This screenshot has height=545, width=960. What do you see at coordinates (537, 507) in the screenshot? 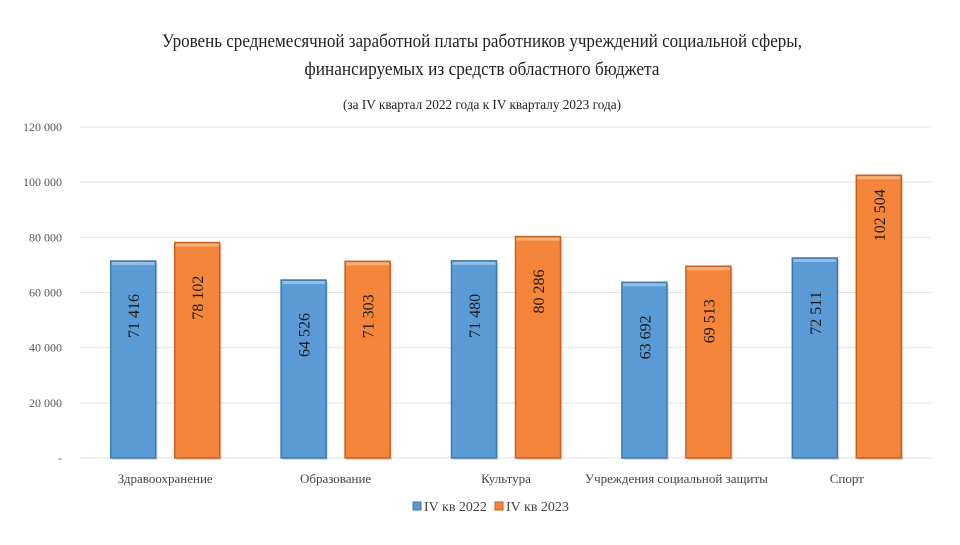
I see `legend-label: IV кв 2023` at bounding box center [537, 507].